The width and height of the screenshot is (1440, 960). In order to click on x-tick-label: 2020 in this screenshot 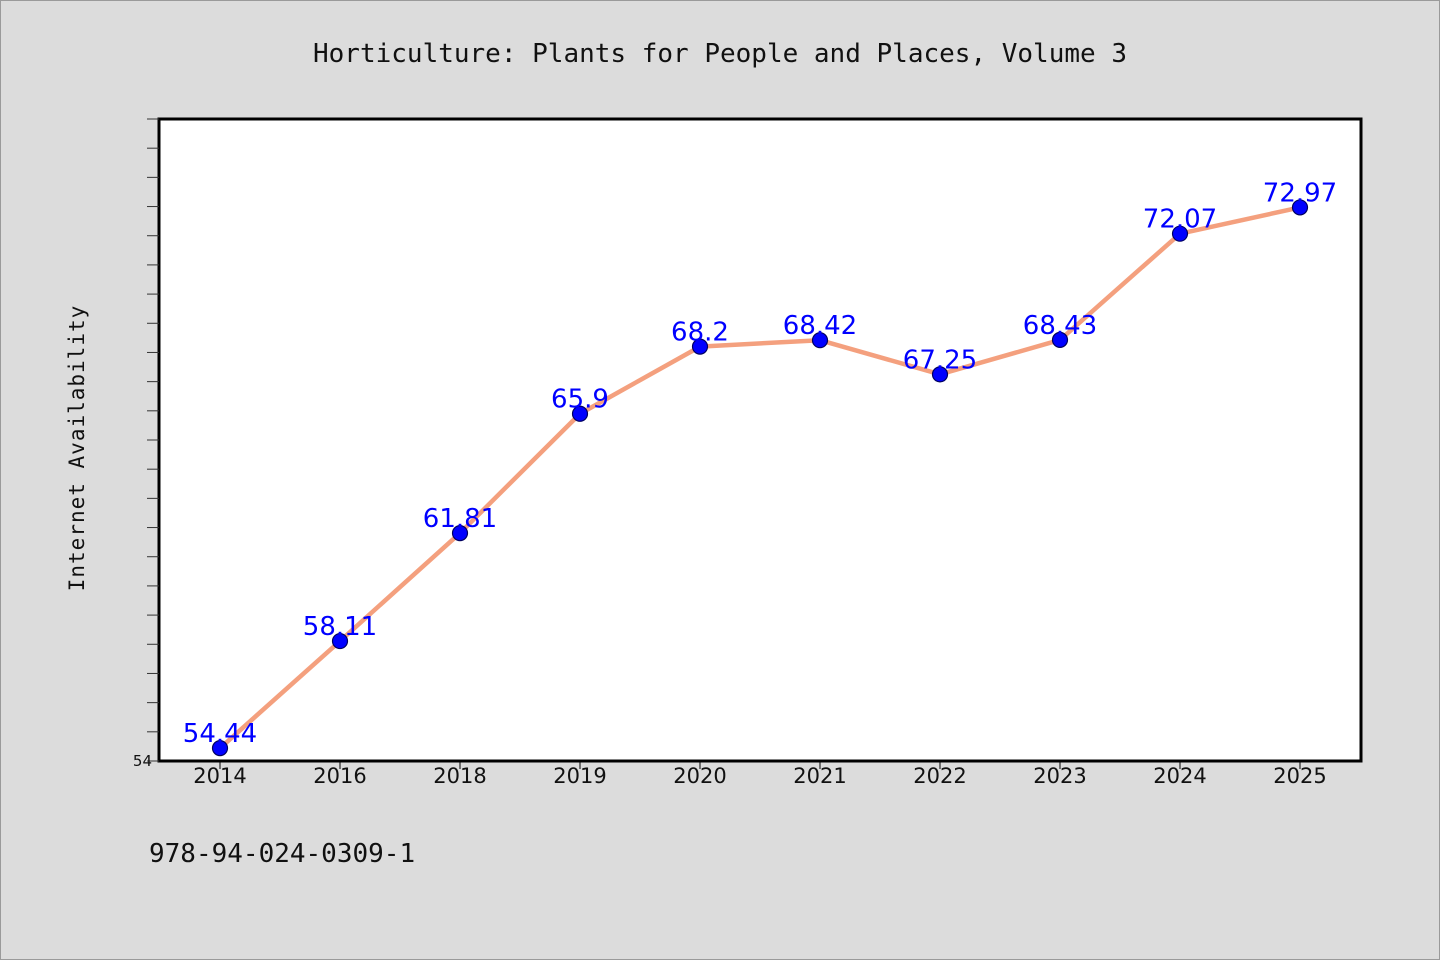, I will do `click(699, 776)`.